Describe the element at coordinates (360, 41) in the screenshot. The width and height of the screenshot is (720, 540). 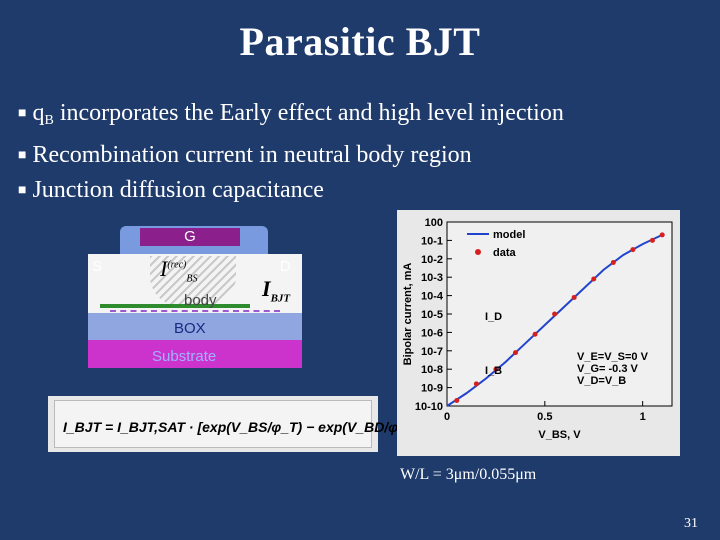
I see `slide-title: Parasitic BJT` at that location.